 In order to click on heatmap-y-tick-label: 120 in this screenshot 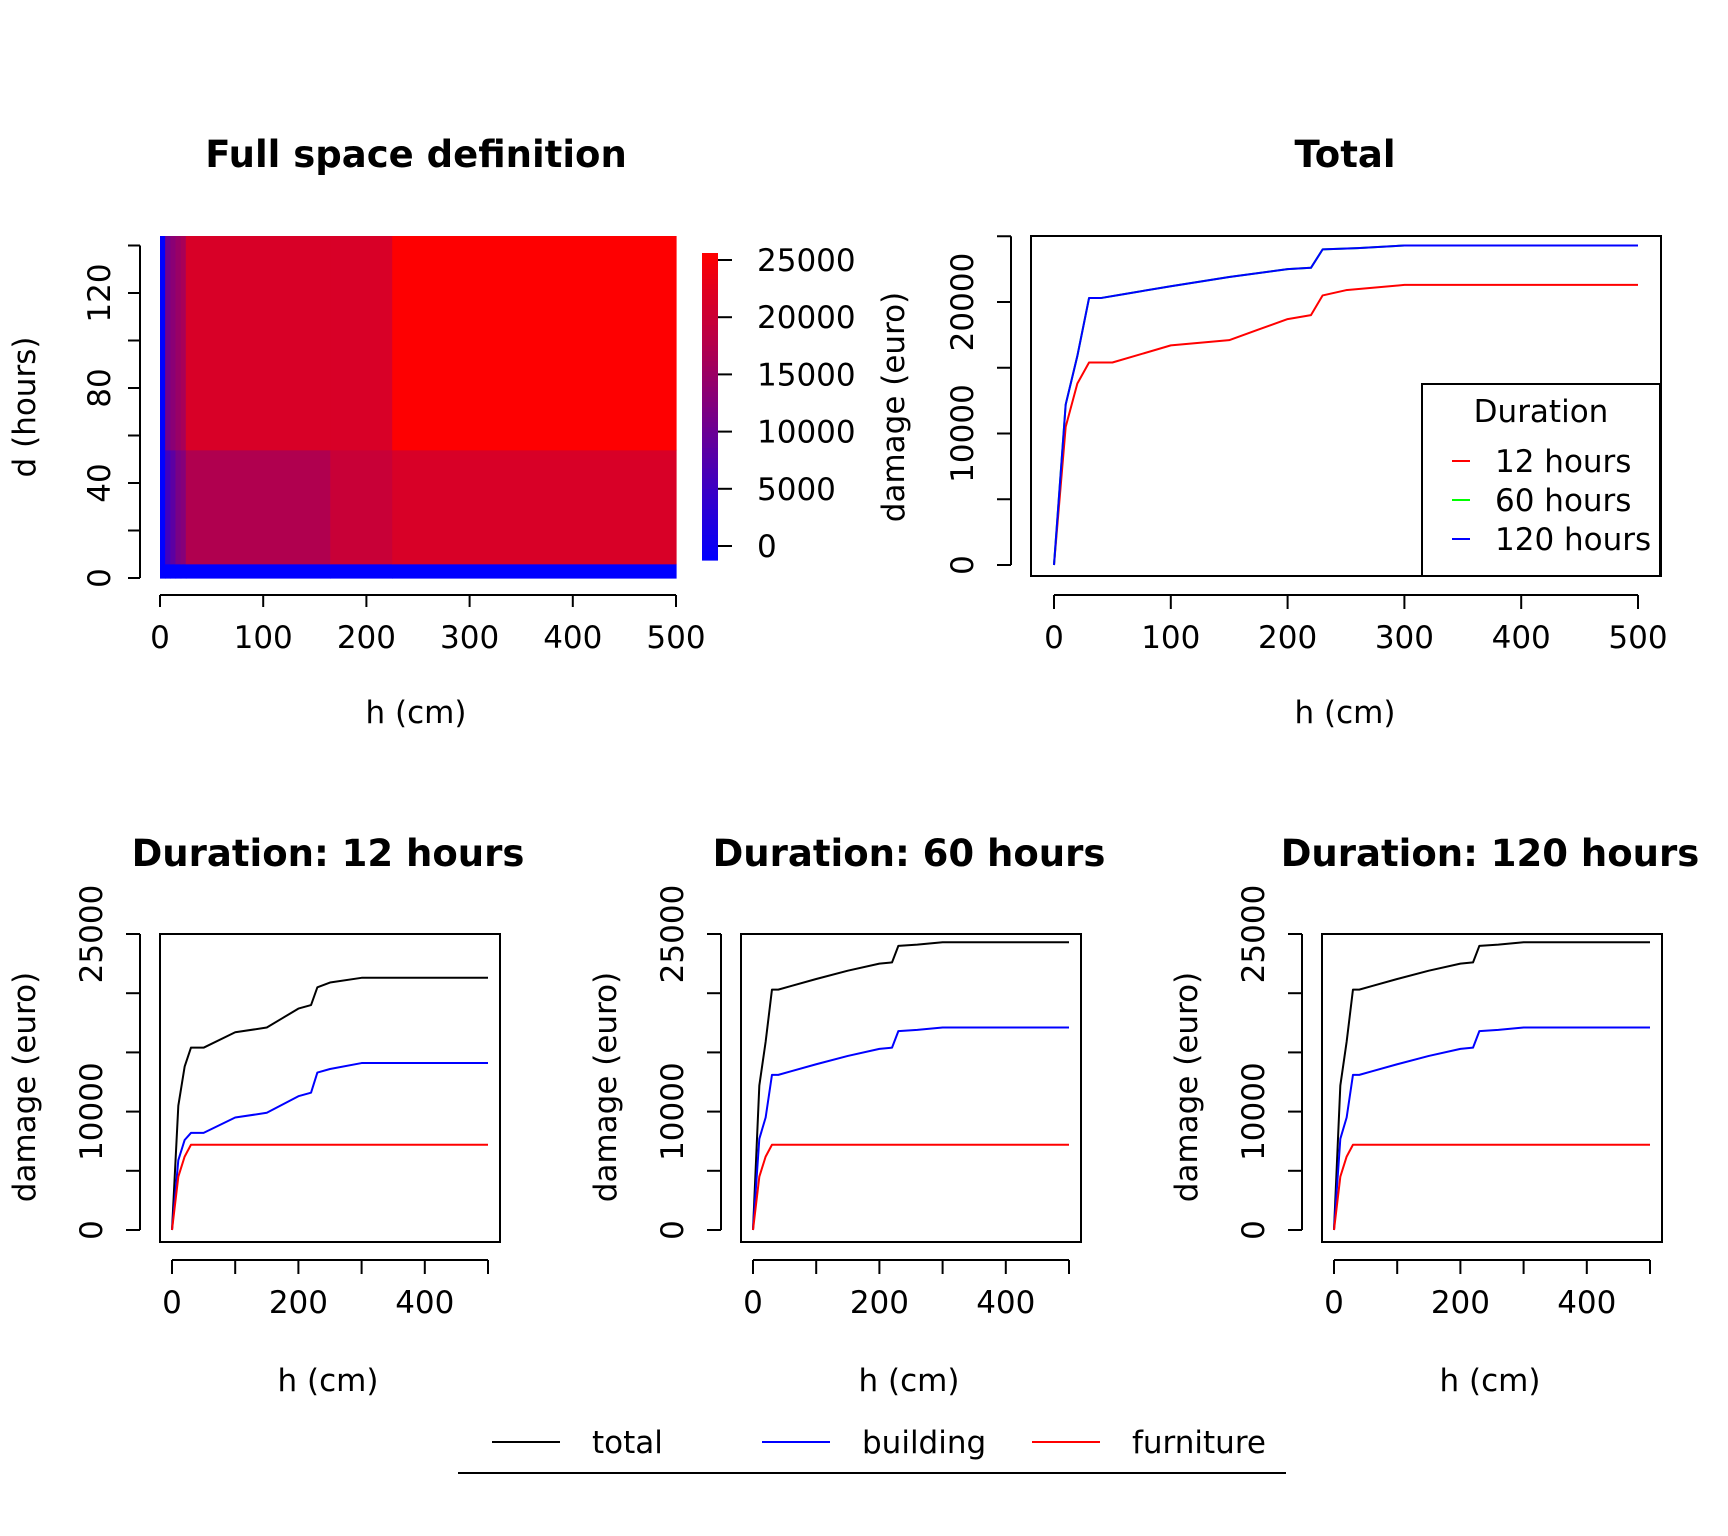, I will do `click(100, 292)`.